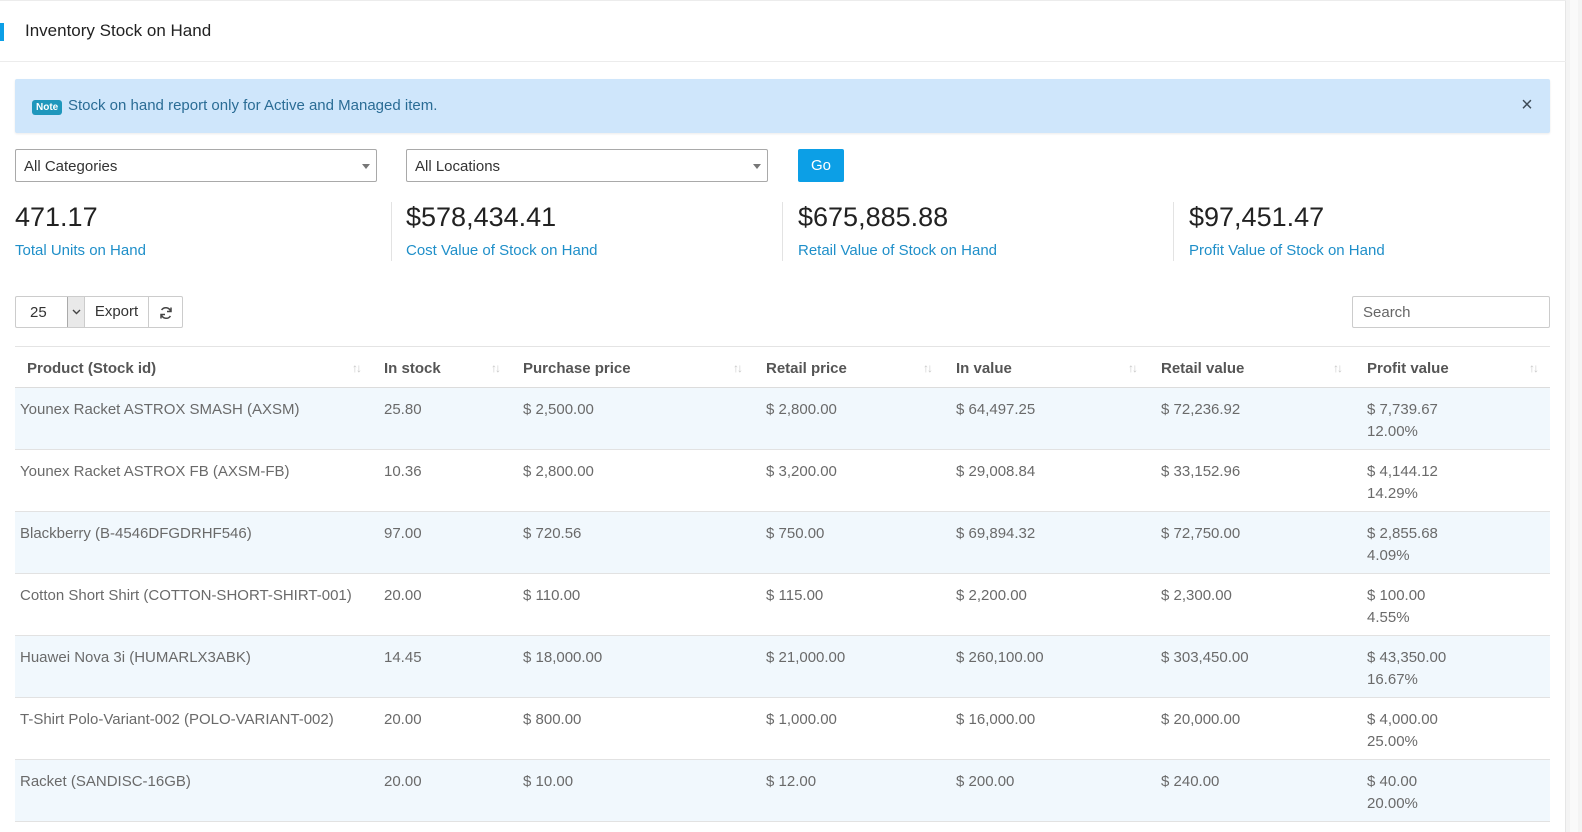  What do you see at coordinates (56, 217) in the screenshot?
I see `stat-value: 471.17` at bounding box center [56, 217].